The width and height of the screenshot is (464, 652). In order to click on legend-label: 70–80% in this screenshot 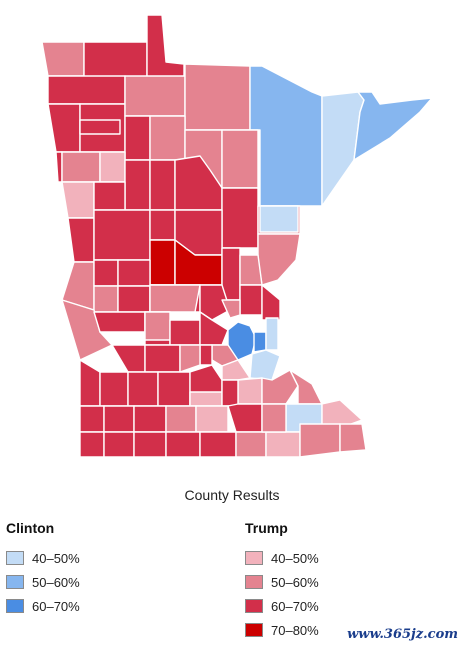, I will do `click(295, 630)`.